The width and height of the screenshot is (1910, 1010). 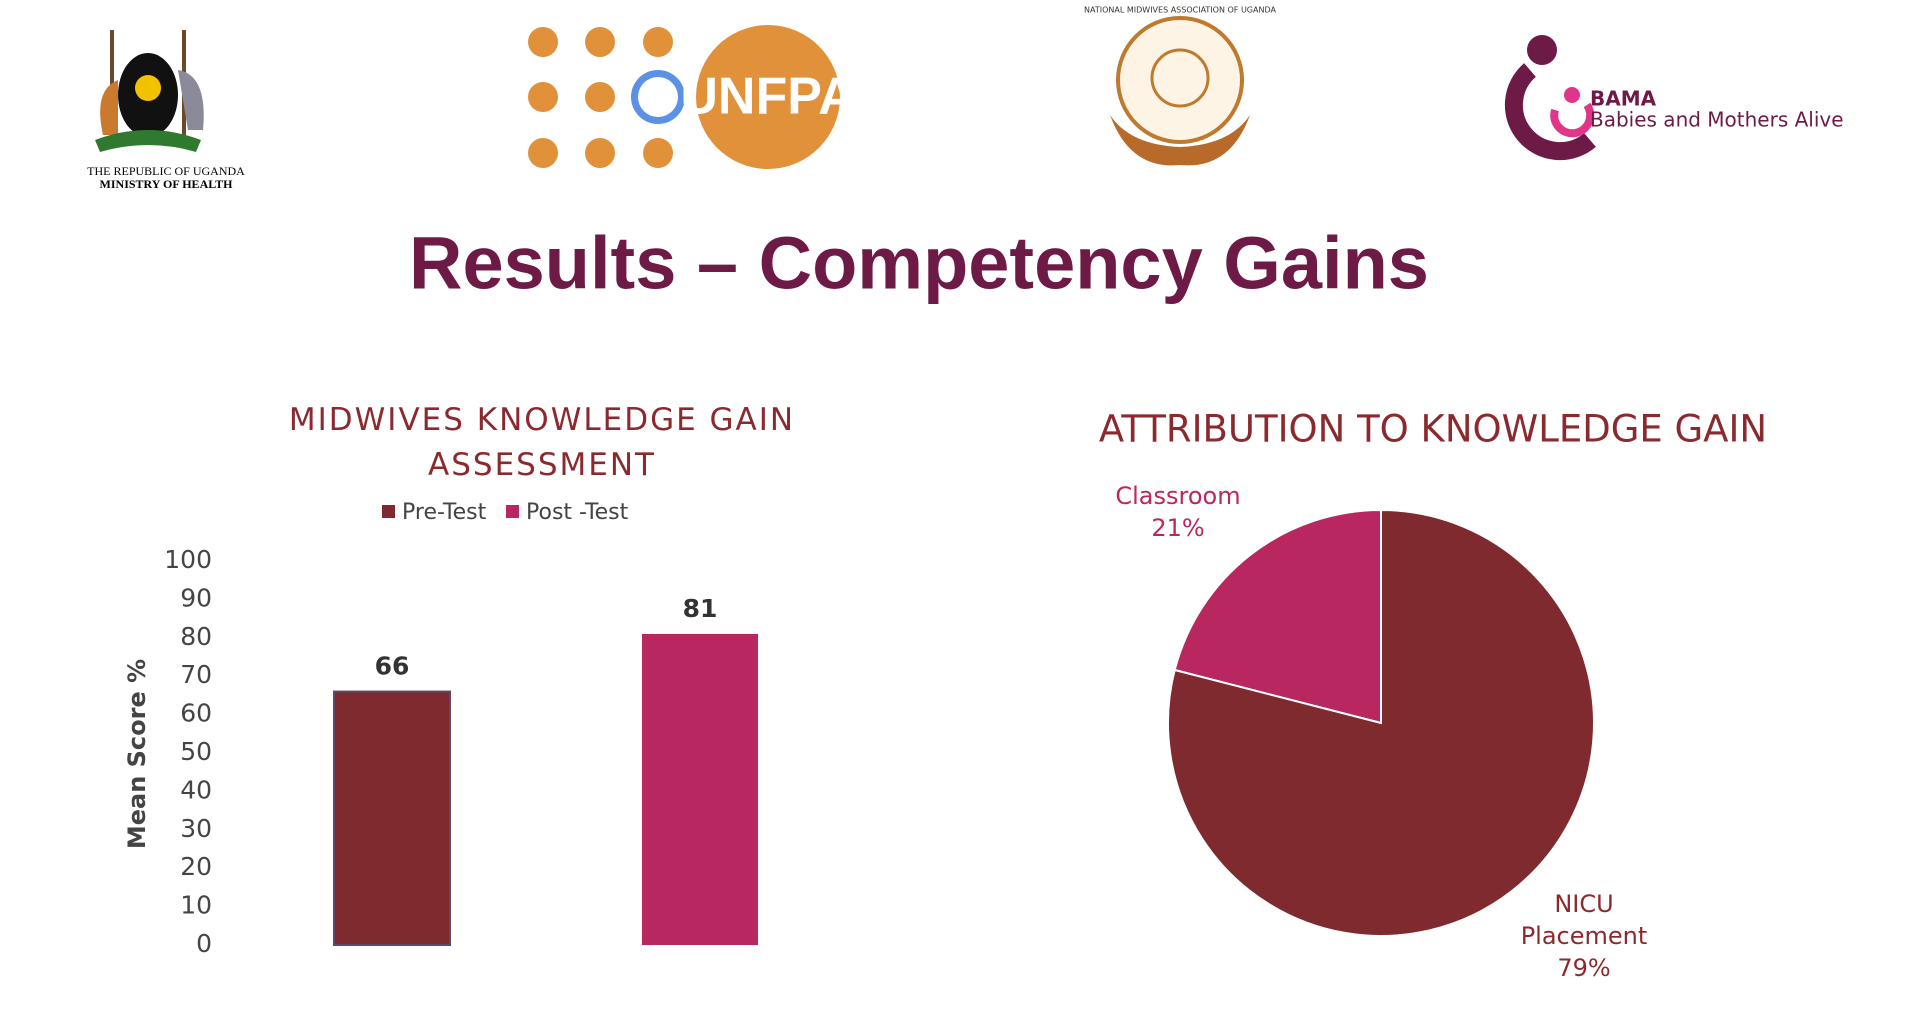 I want to click on legend-label: Post -Test, so click(x=577, y=512).